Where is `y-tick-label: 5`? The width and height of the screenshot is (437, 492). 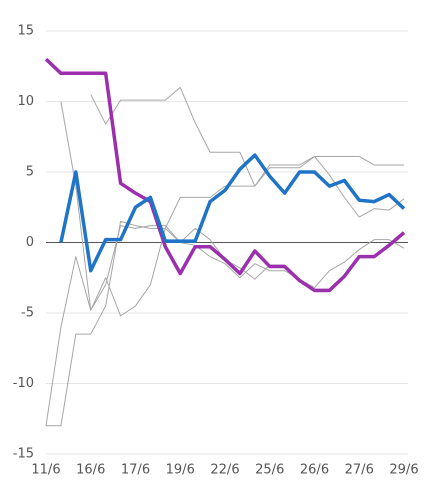
y-tick-label: 5 is located at coordinates (30, 172).